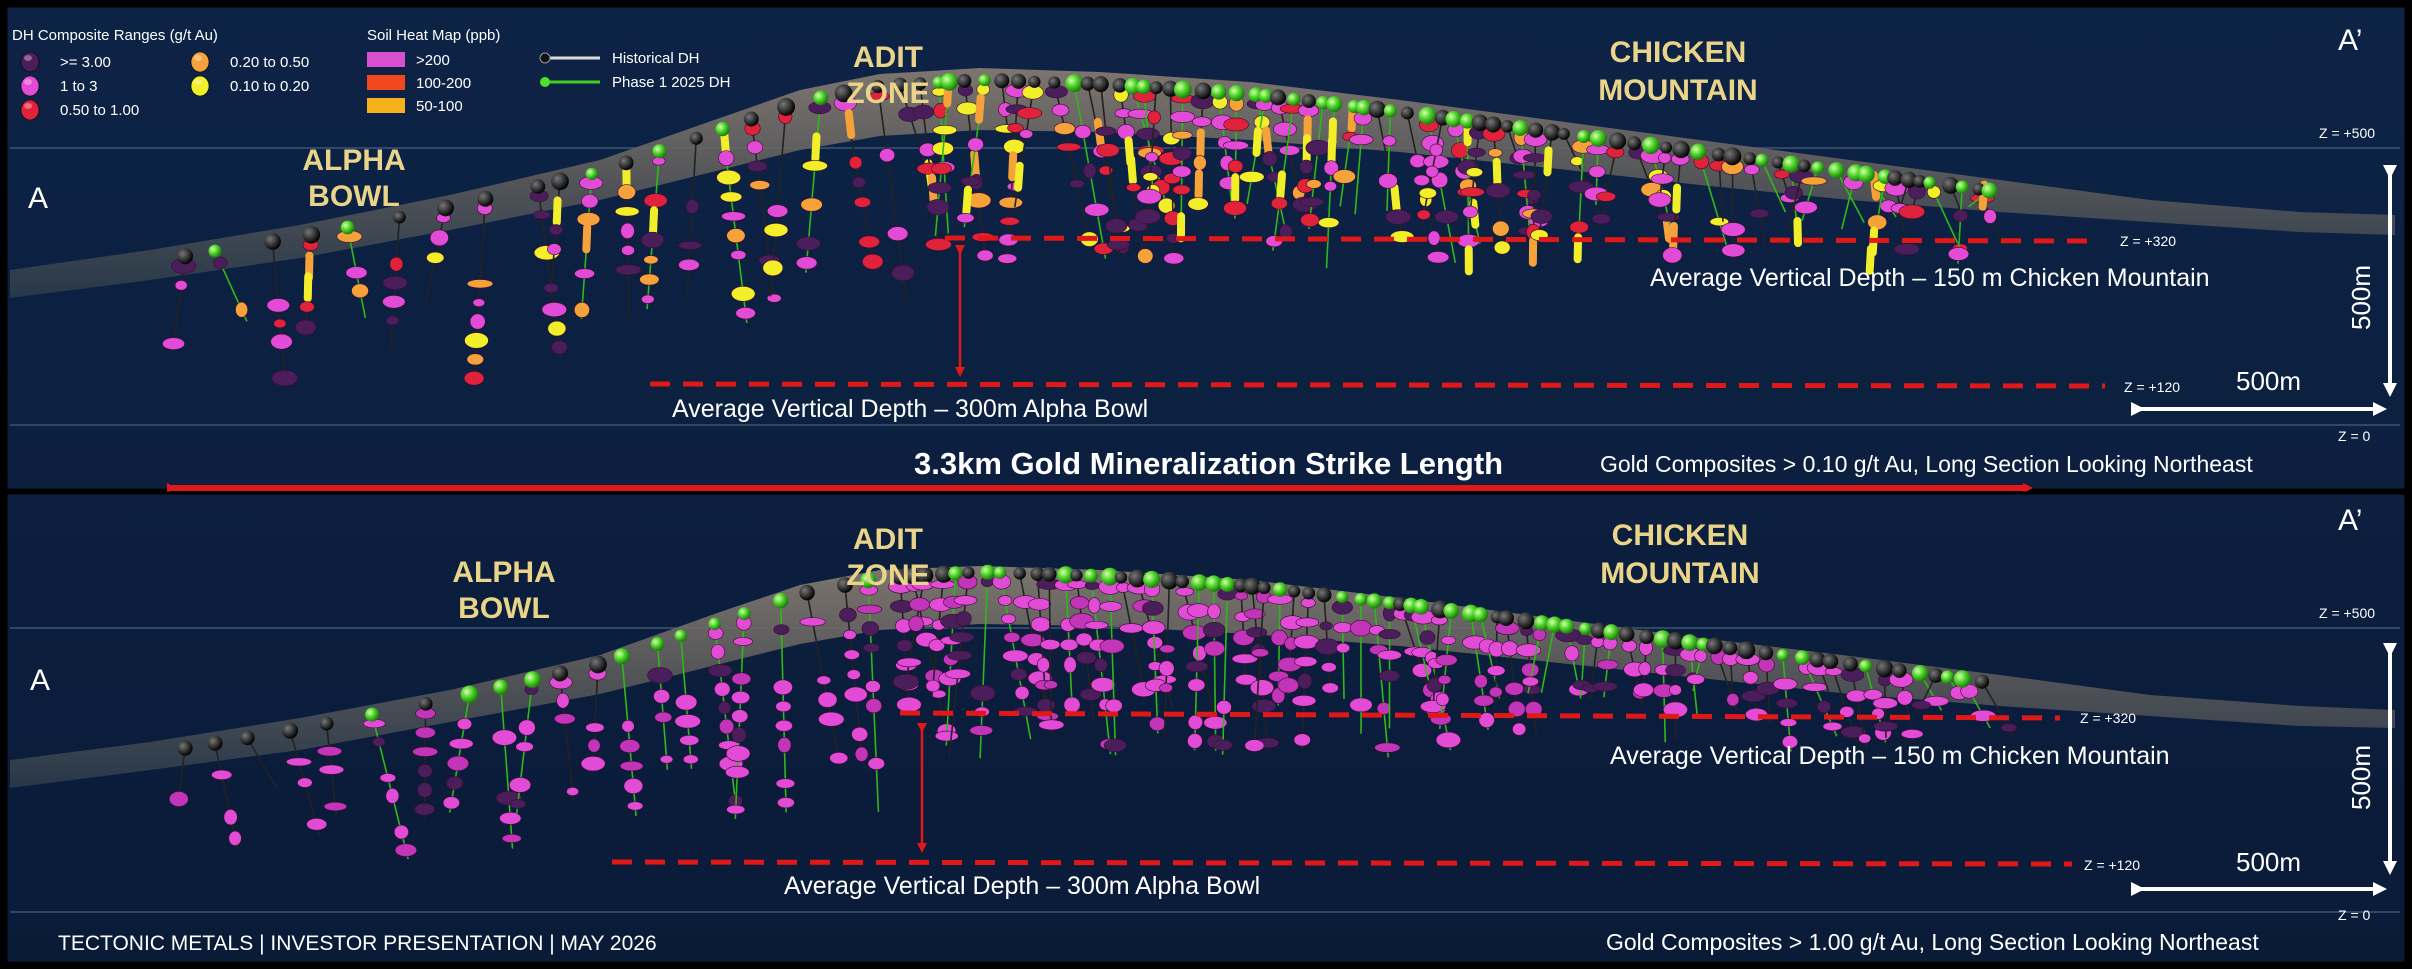 This screenshot has height=969, width=2412. What do you see at coordinates (656, 58) in the screenshot?
I see `legend-historical-dh: Historical DH` at bounding box center [656, 58].